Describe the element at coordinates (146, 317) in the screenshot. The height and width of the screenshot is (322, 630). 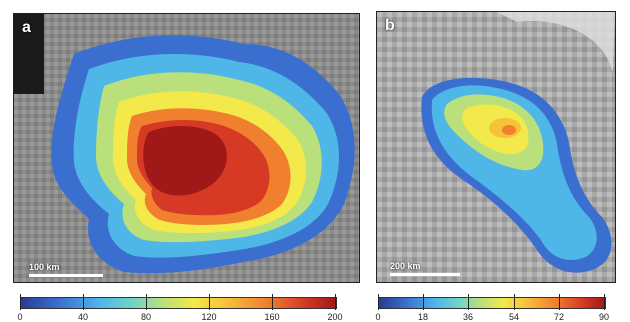
I see `colorbar-a-tick-label: 80` at that location.